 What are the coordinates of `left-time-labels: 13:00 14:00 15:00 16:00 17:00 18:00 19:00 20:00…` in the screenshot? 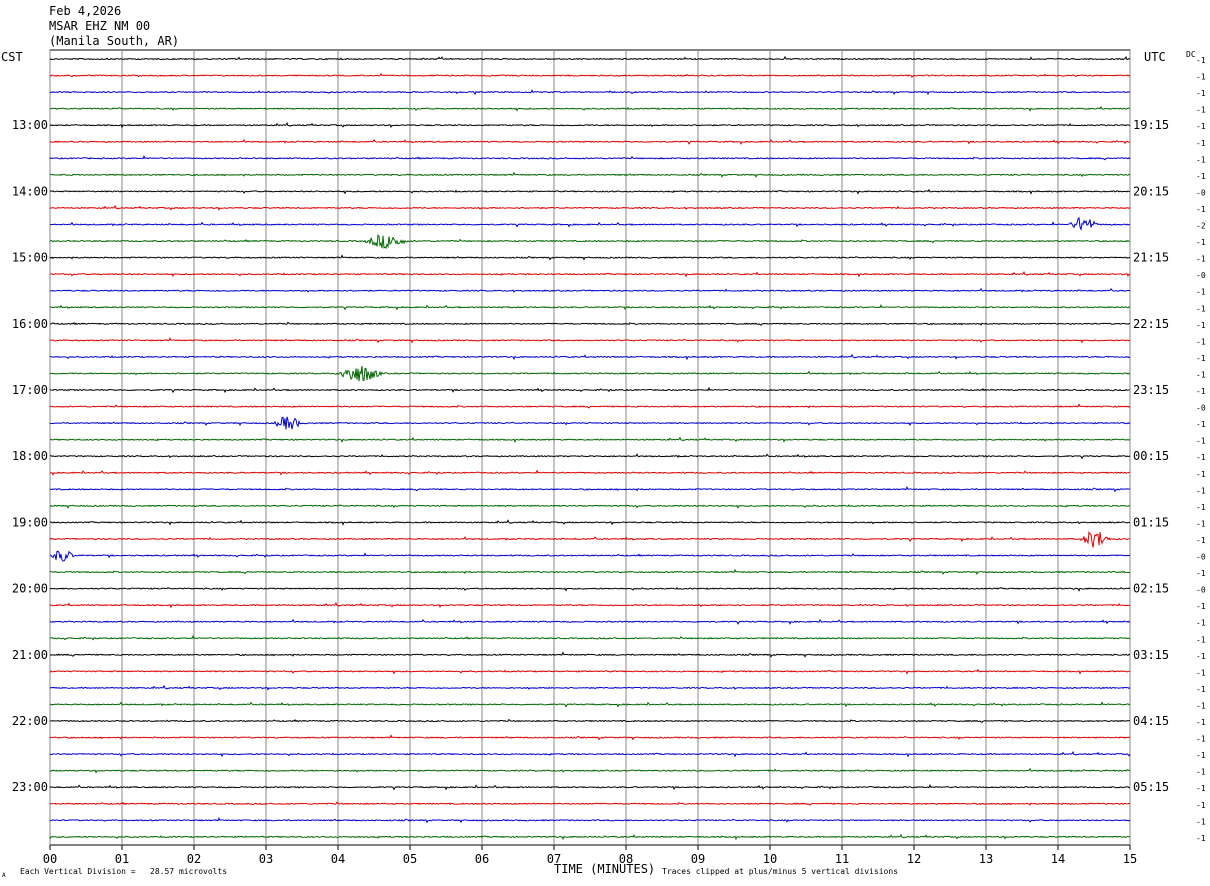 It's located at (30, 456).